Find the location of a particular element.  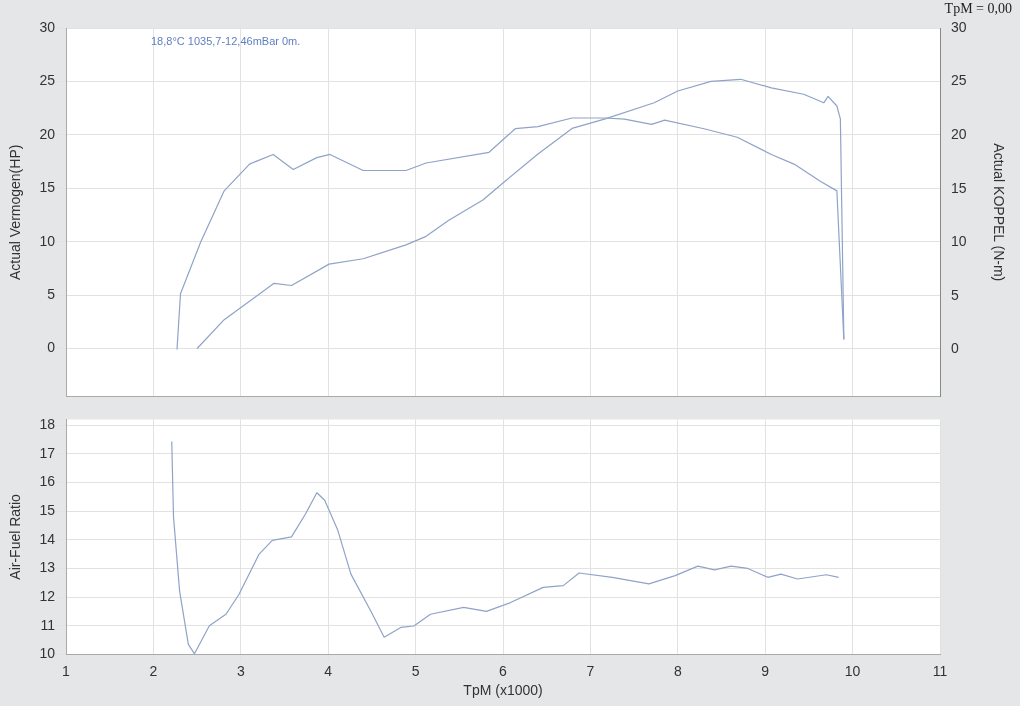

y-tick-label: 14 is located at coordinates (47, 538).